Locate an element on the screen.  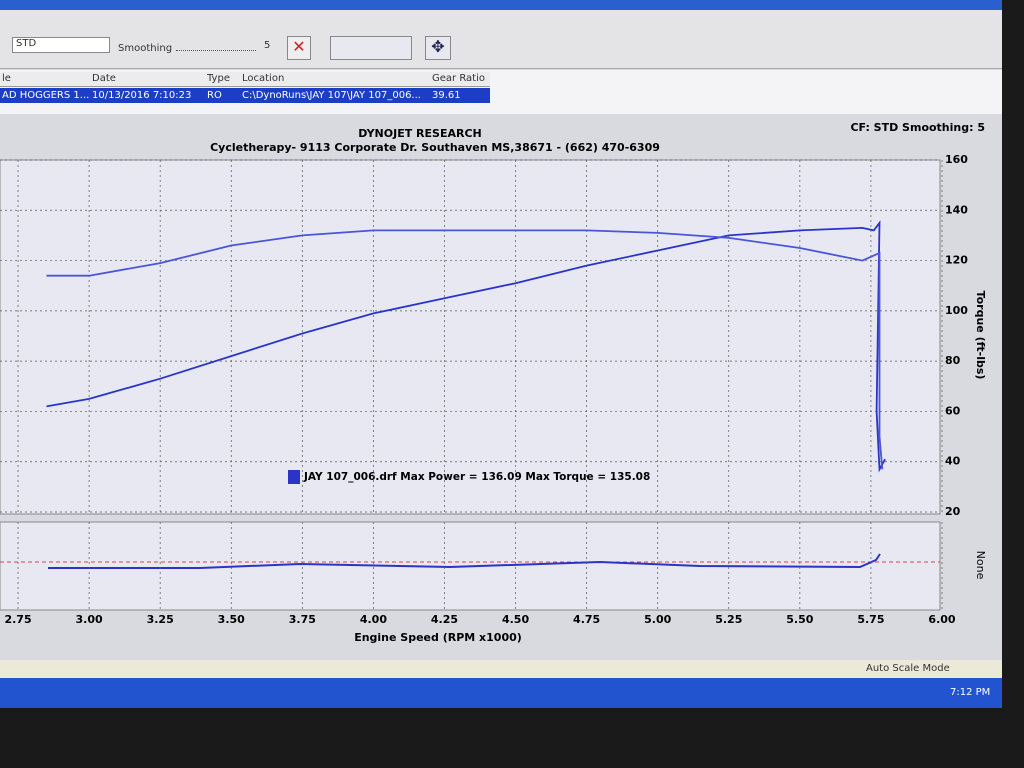
clock: 7:12 PM is located at coordinates (970, 692).